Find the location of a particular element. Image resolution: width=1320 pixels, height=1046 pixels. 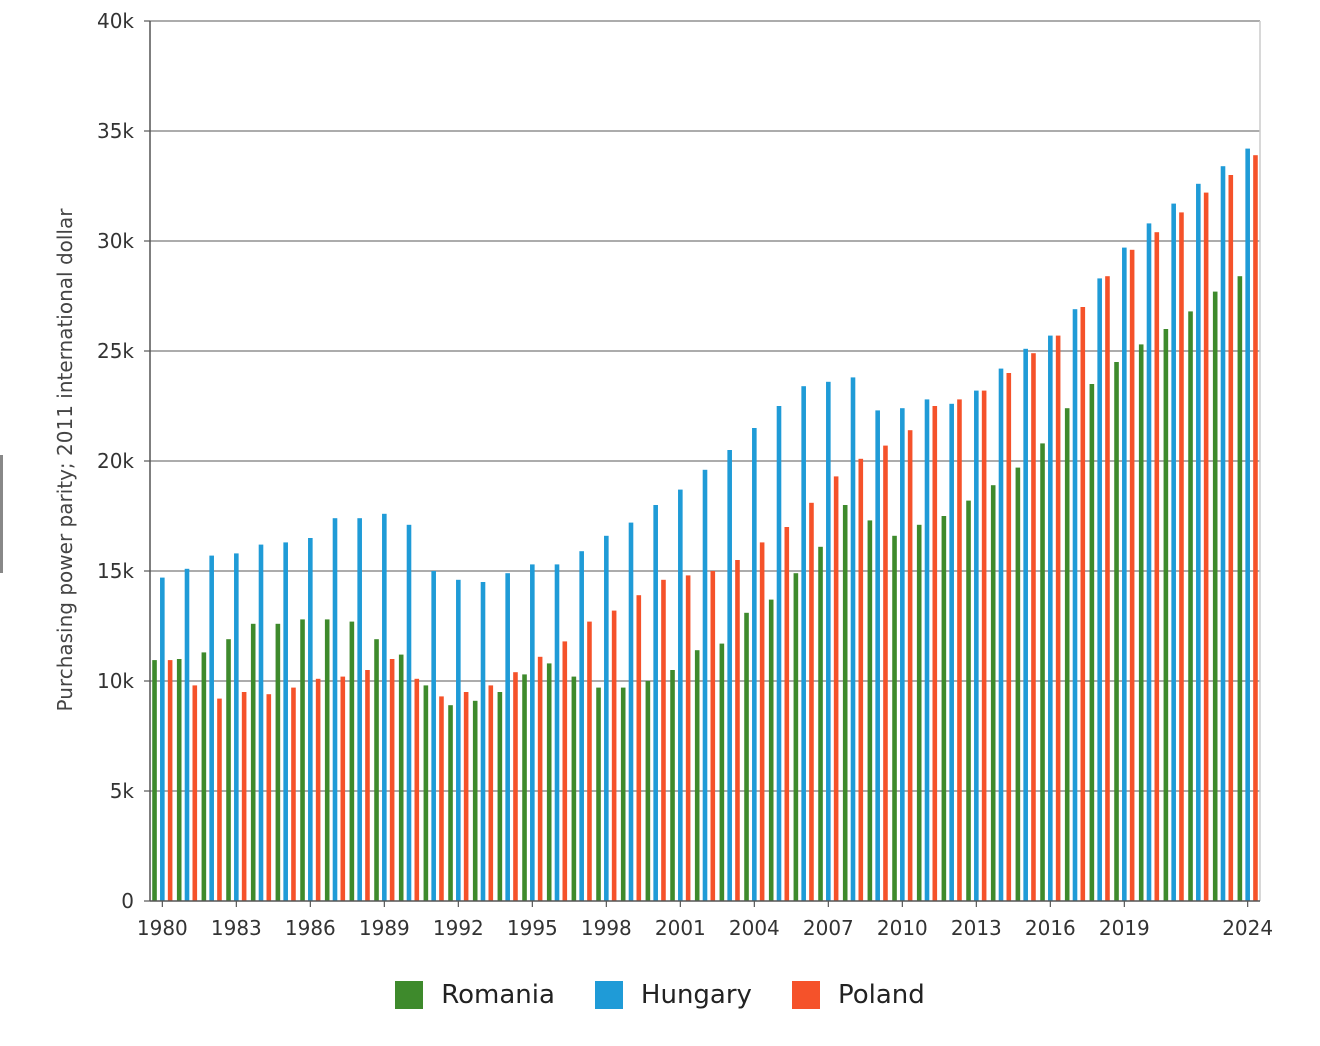

bar-romania-1992 is located at coordinates (450, 803).